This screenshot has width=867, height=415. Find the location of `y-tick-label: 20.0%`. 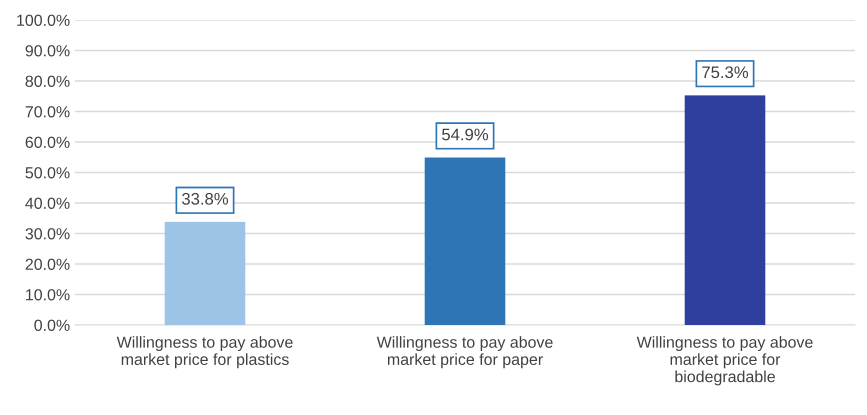

y-tick-label: 20.0% is located at coordinates (48, 264).